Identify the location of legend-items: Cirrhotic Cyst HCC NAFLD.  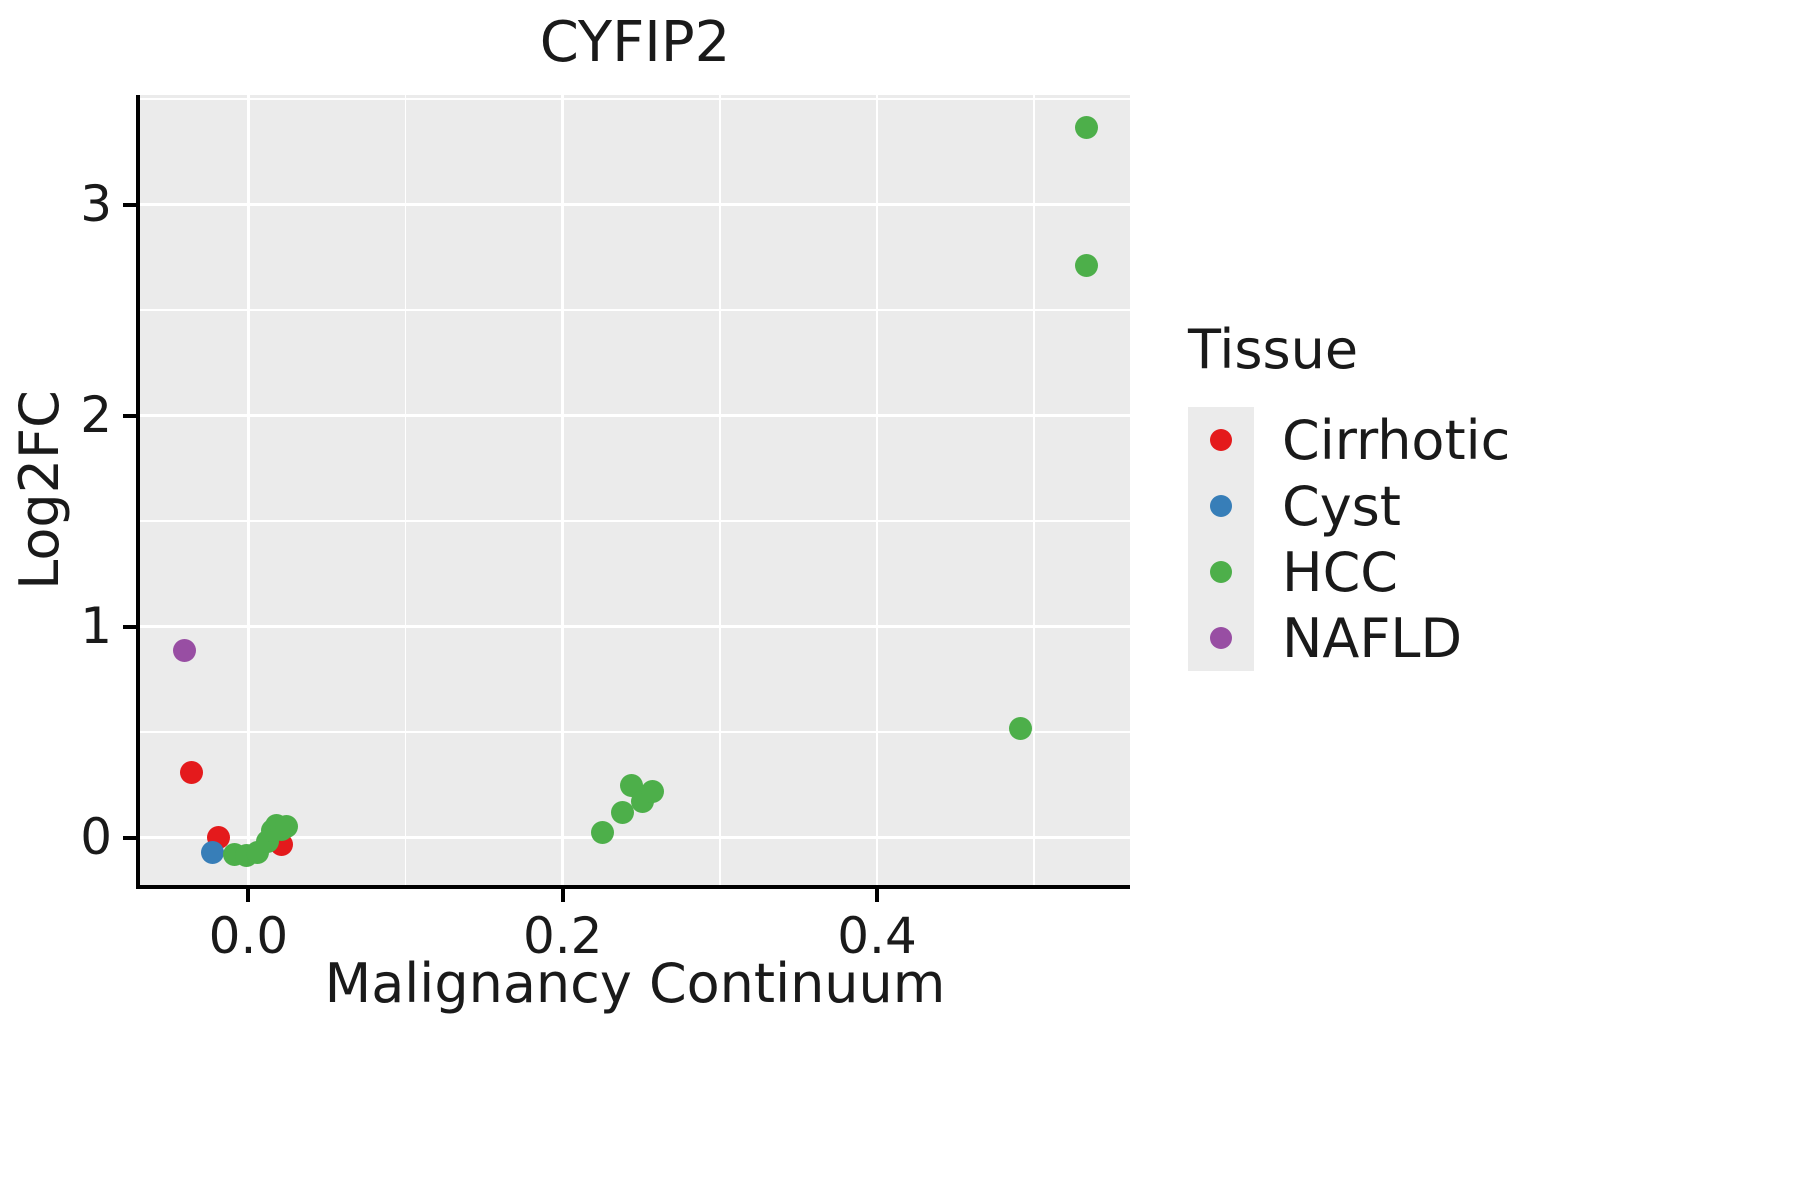
(1349, 539).